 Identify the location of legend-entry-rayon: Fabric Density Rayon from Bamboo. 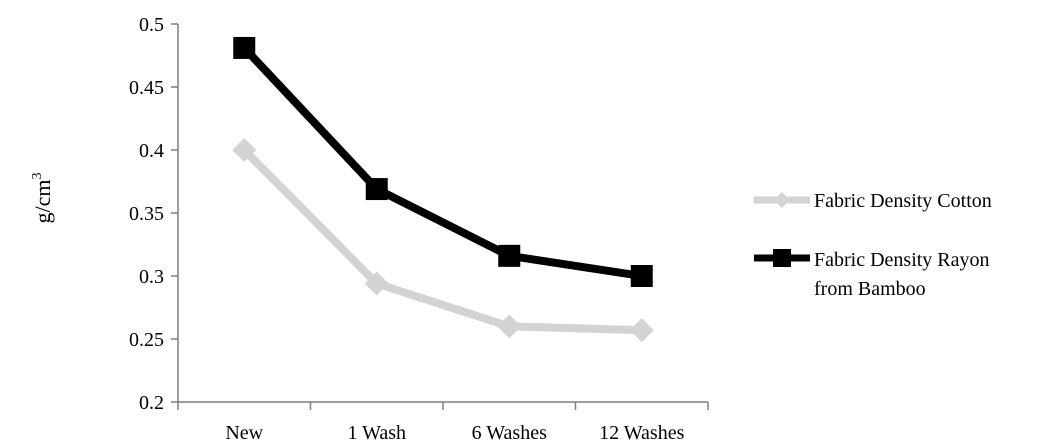
(872, 274).